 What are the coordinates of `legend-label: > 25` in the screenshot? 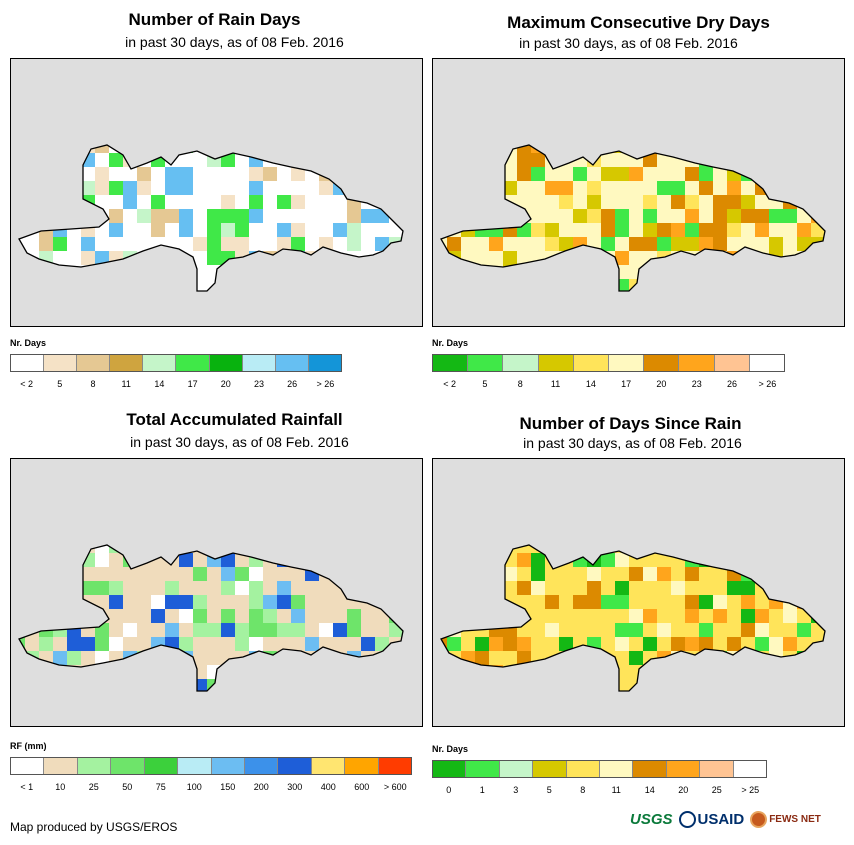 It's located at (750, 790).